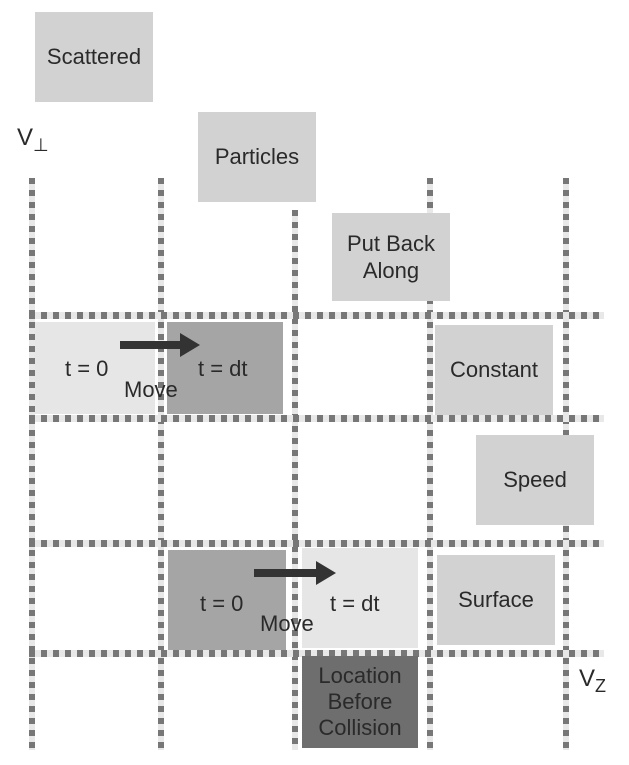  I want to click on particles-label: Particles, so click(257, 157).